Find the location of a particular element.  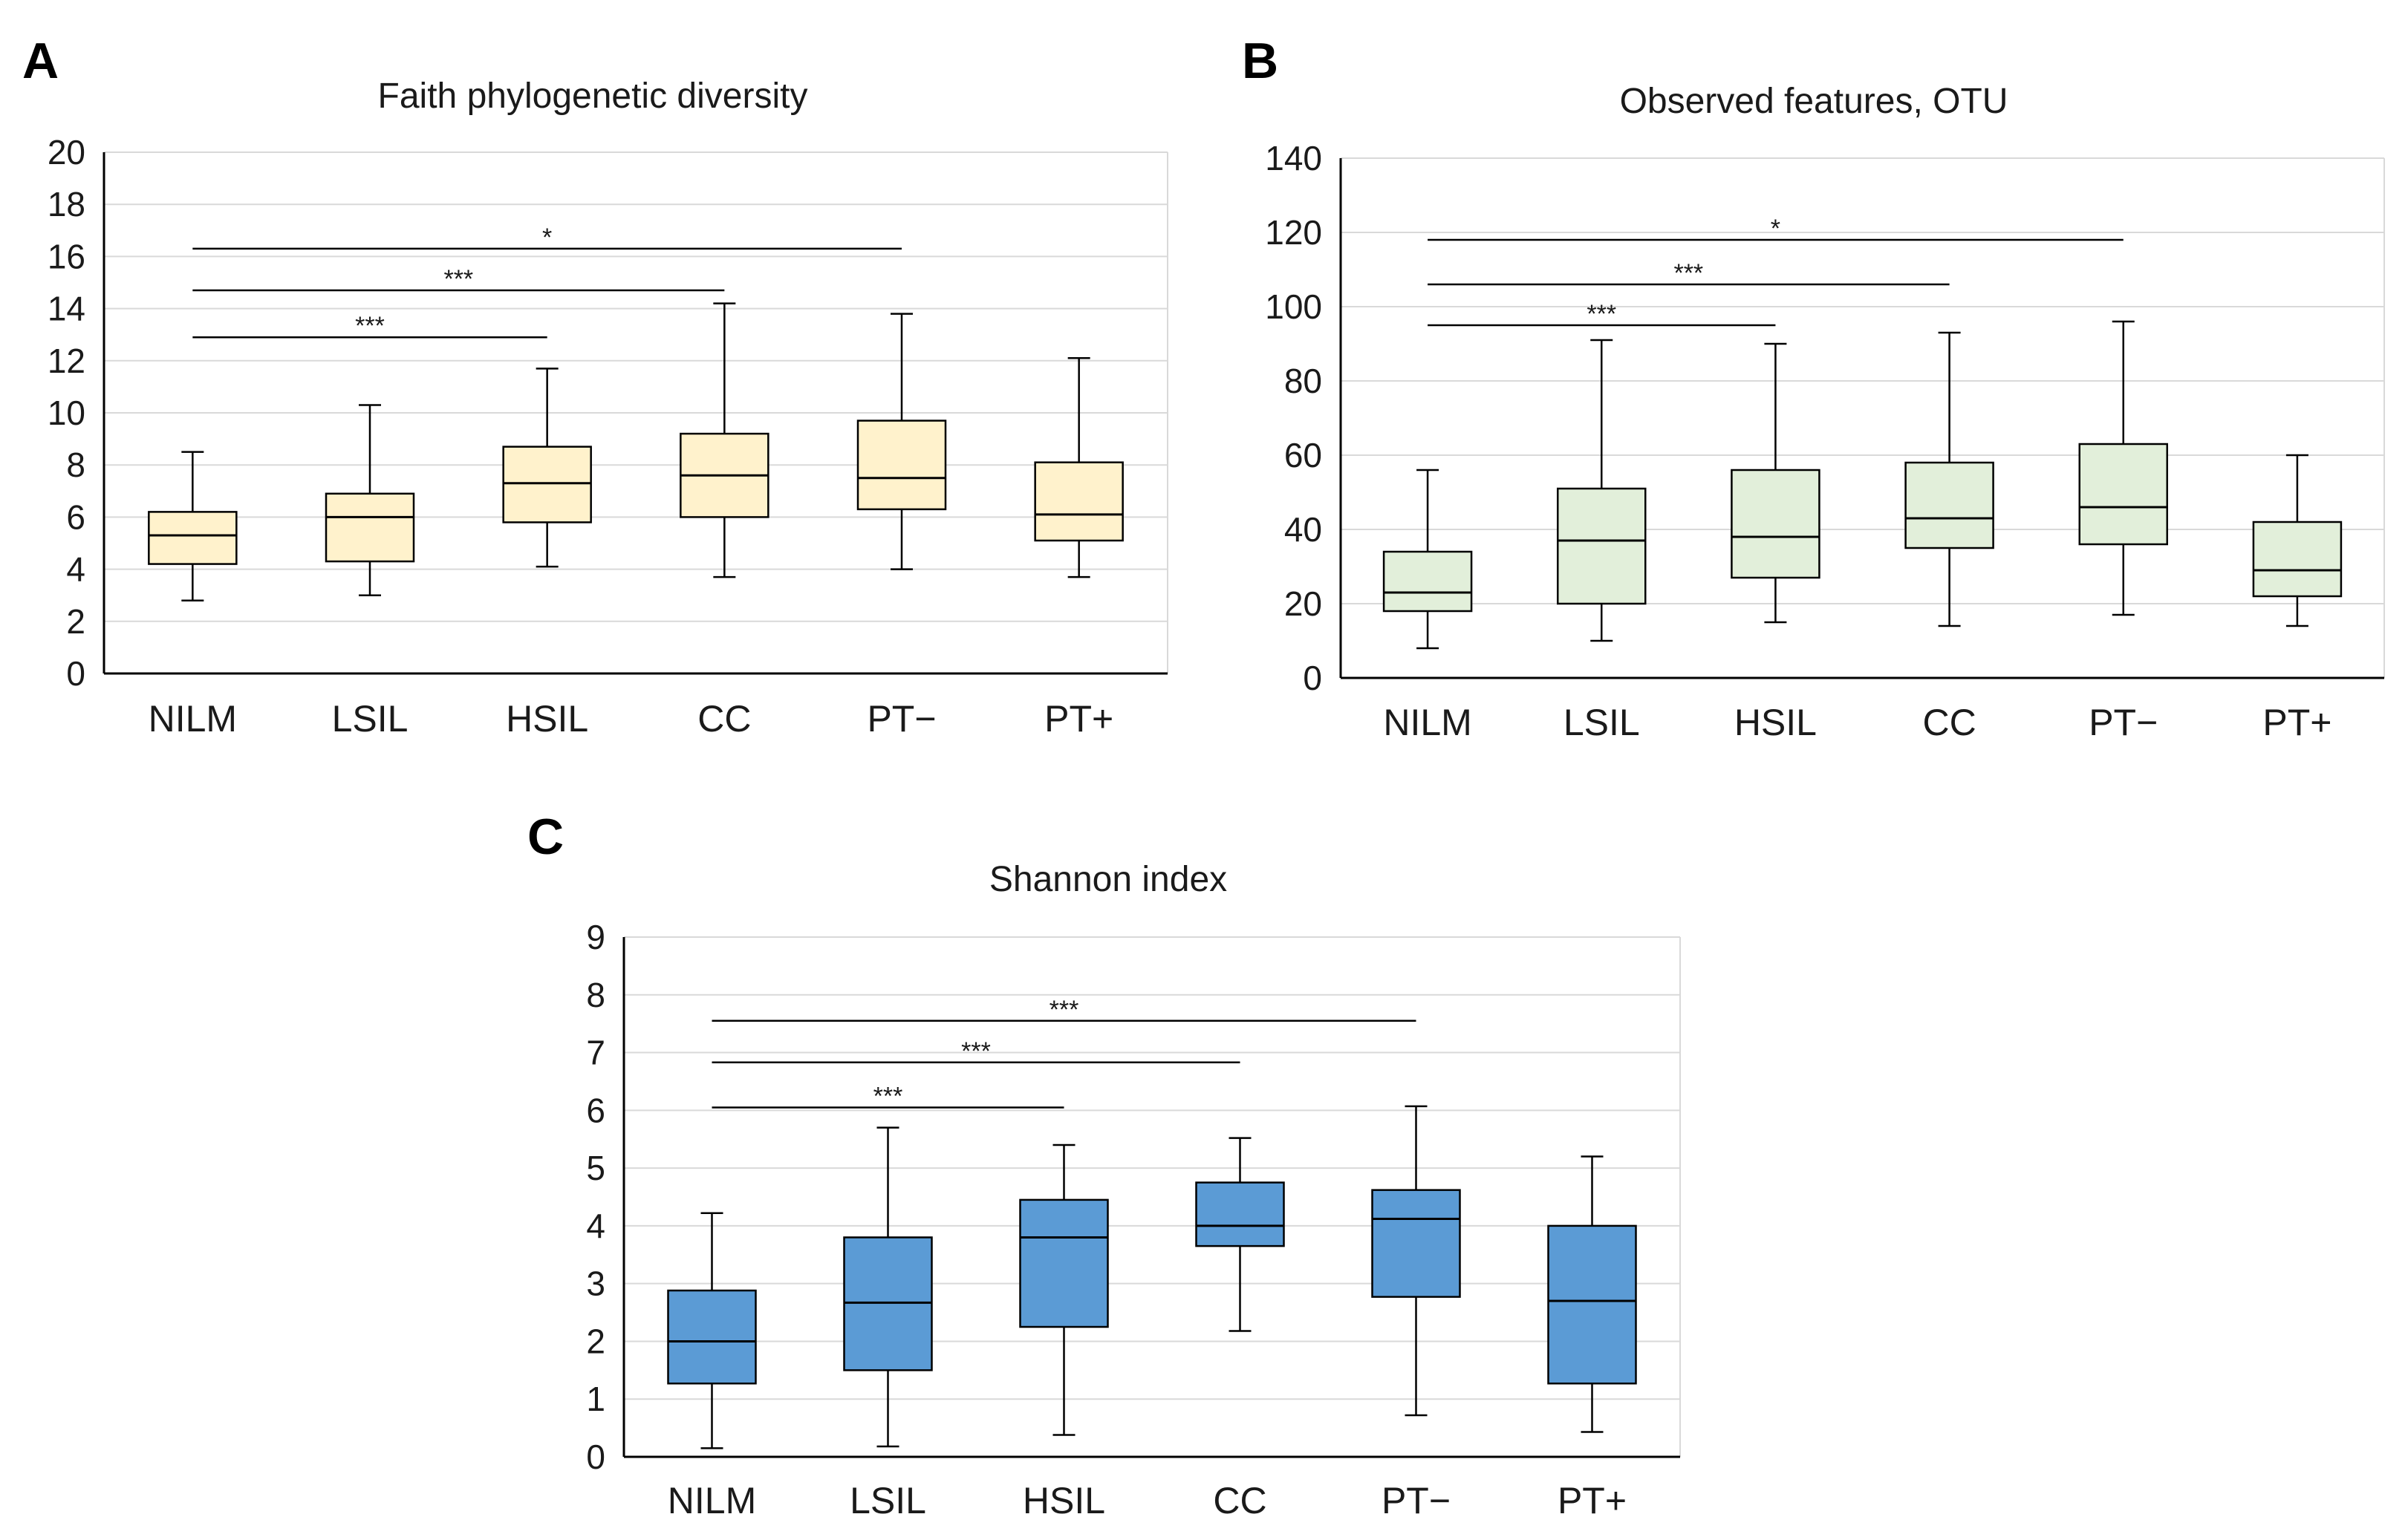

box-b-PT− is located at coordinates (2123, 468).